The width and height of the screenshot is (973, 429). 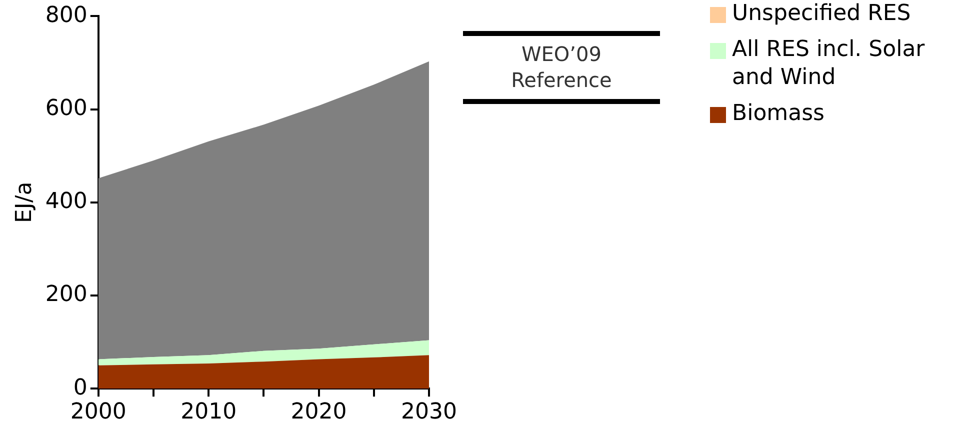 What do you see at coordinates (778, 114) in the screenshot?
I see `legend-label: Biomass` at bounding box center [778, 114].